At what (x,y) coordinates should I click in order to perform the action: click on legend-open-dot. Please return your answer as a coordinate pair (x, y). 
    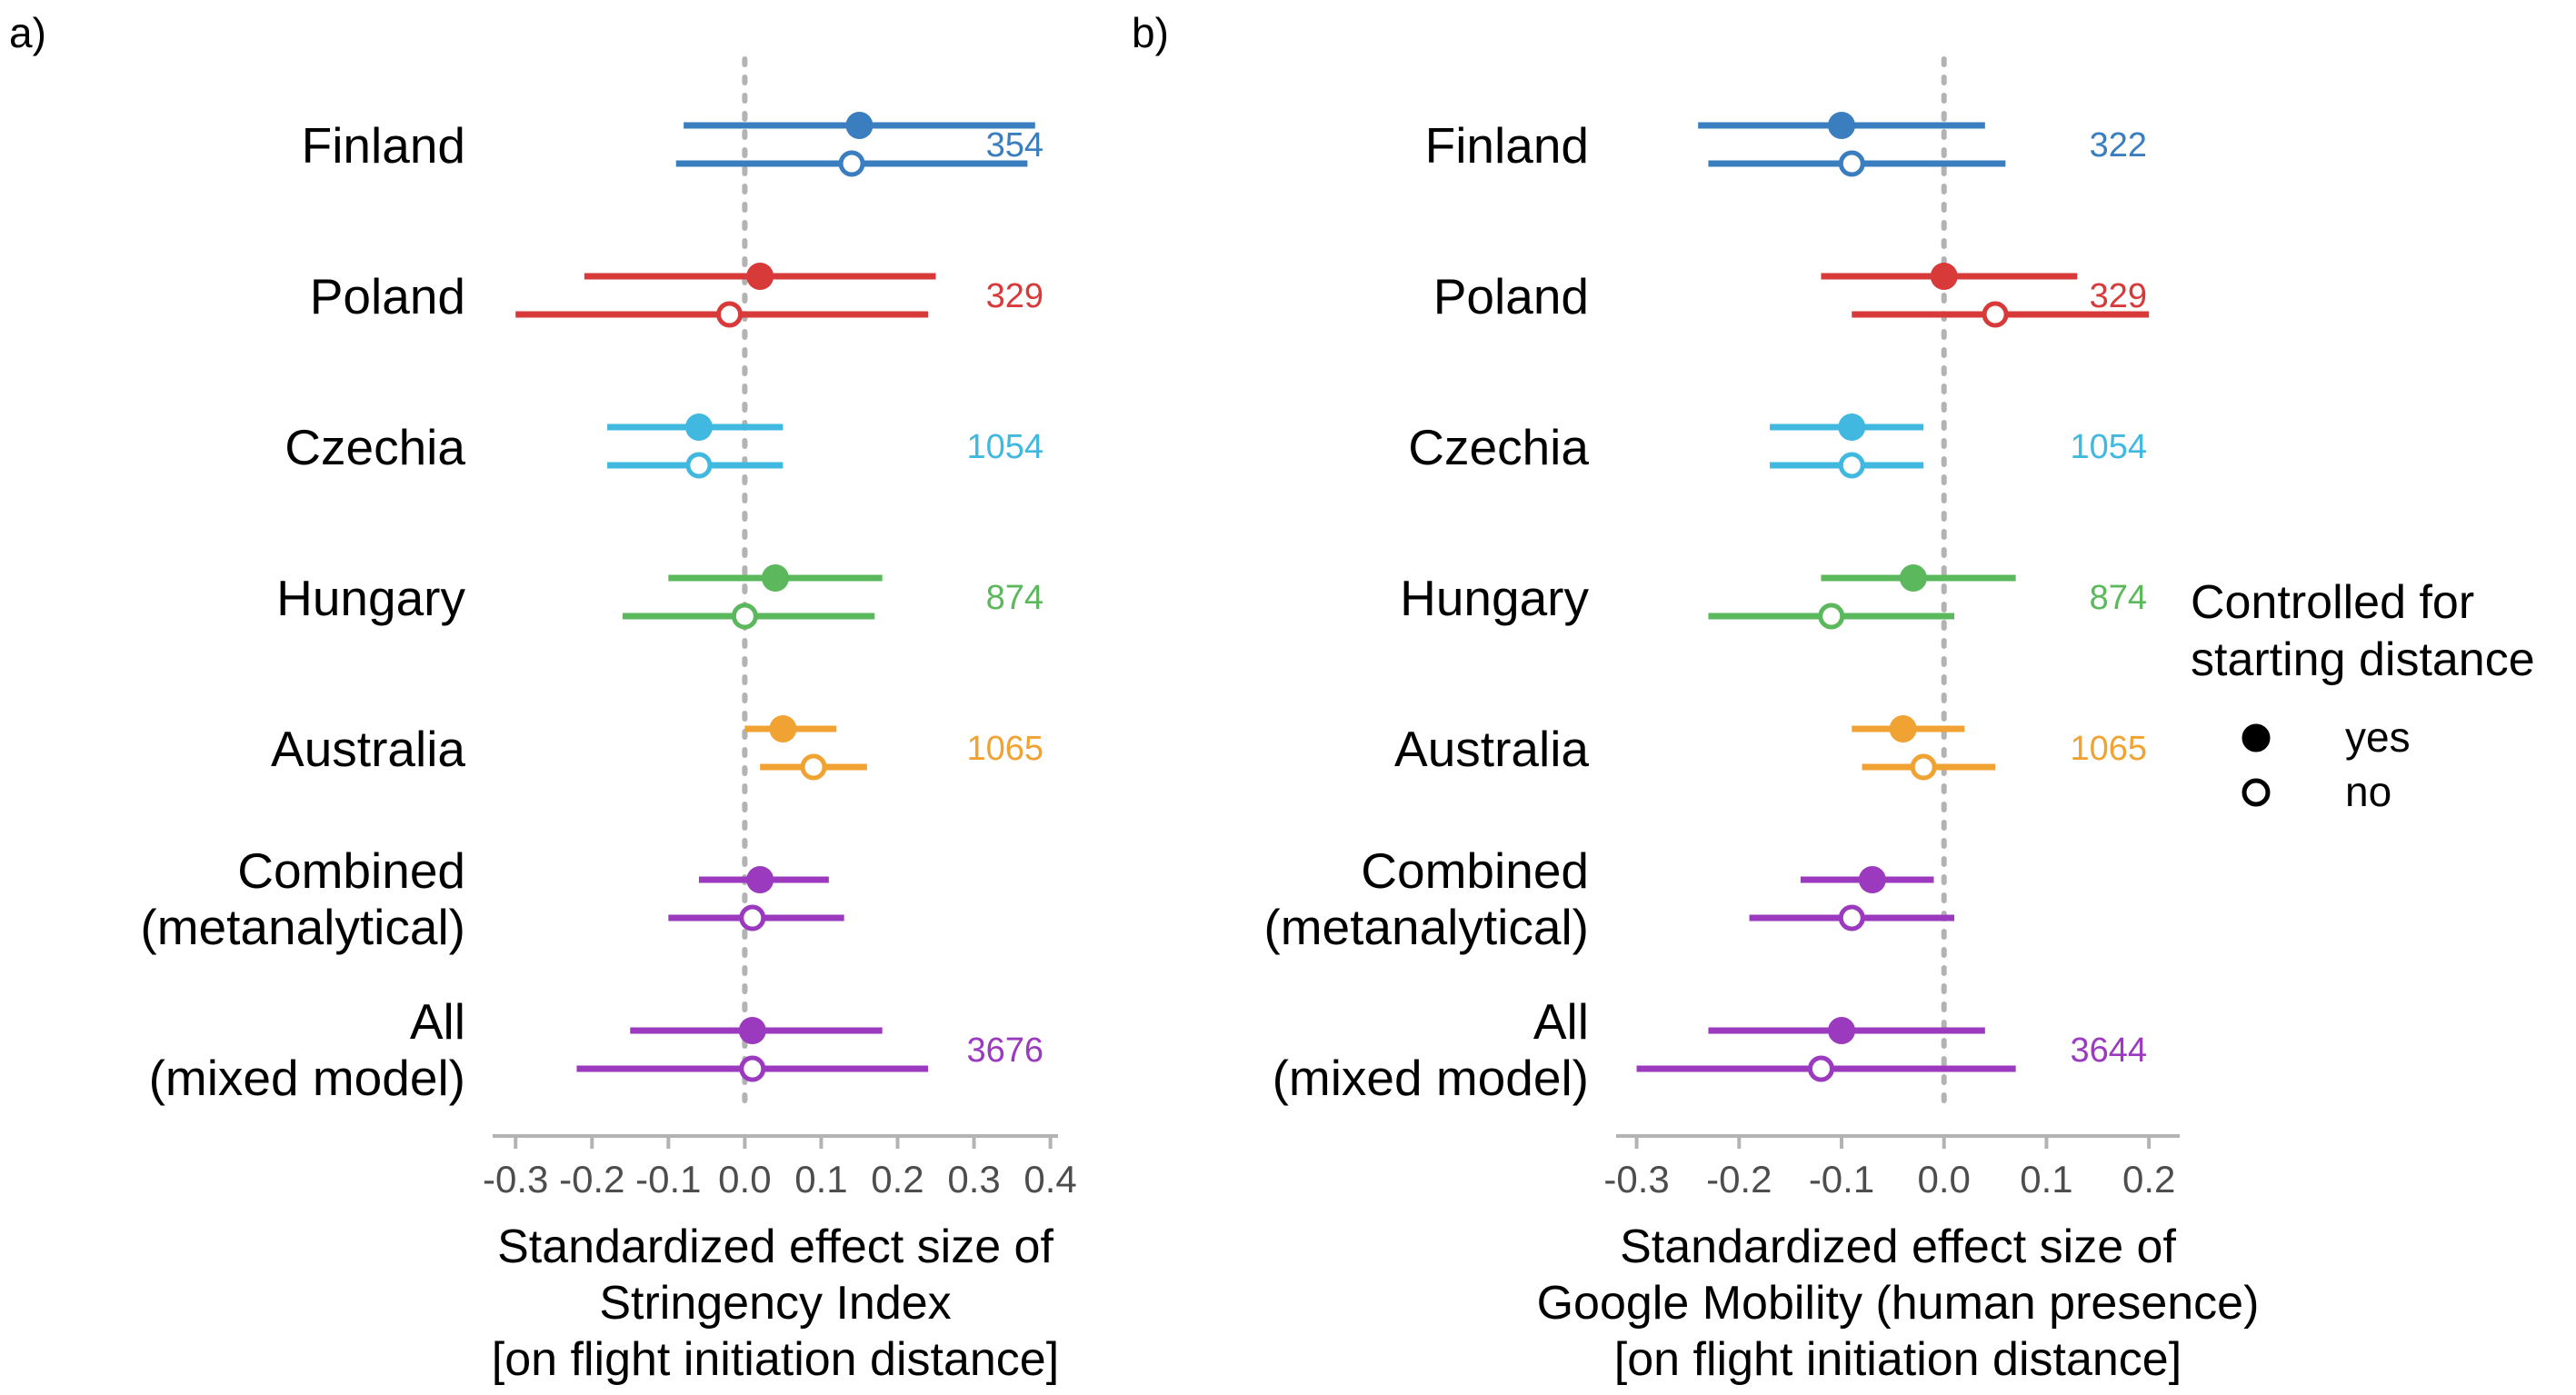
    Looking at the image, I should click on (2256, 792).